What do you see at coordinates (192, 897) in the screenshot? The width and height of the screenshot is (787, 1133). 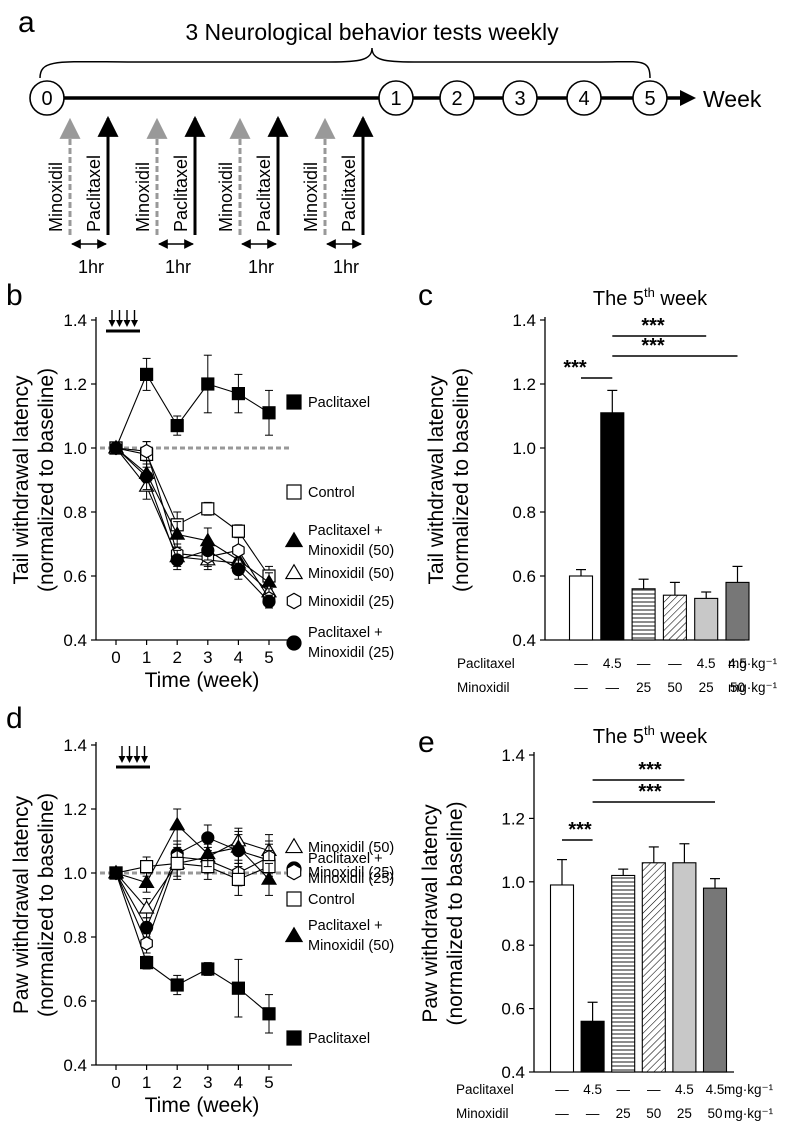 I see `series-minoxidil-25-` at bounding box center [192, 897].